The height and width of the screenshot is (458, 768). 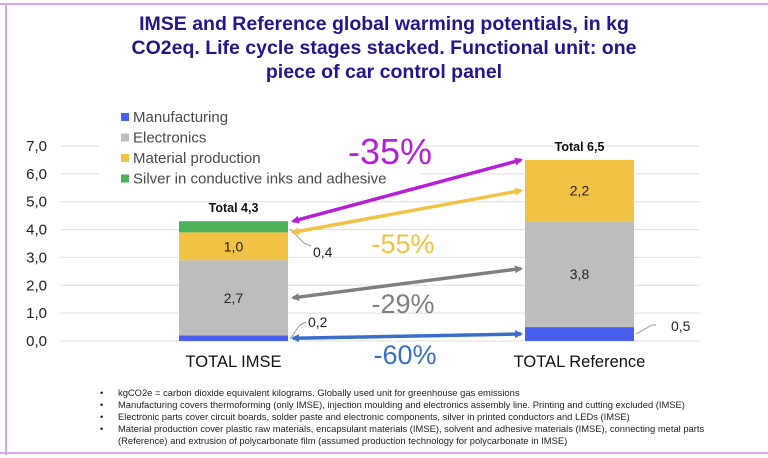 I want to click on leader-line, so click(x=645, y=329).